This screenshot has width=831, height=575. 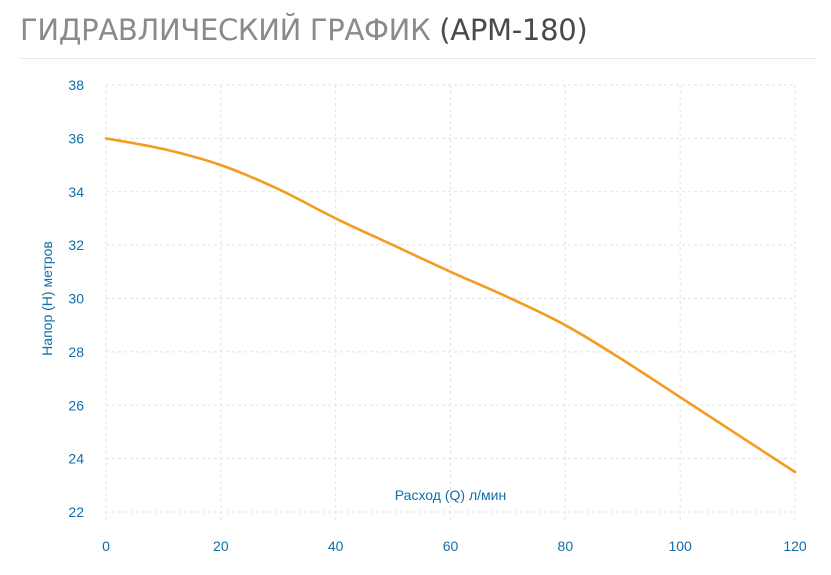 I want to click on chart-title: ГИДРАВЛИЧЕСКИЙ ГРАФИК (APM-180), so click(x=304, y=30).